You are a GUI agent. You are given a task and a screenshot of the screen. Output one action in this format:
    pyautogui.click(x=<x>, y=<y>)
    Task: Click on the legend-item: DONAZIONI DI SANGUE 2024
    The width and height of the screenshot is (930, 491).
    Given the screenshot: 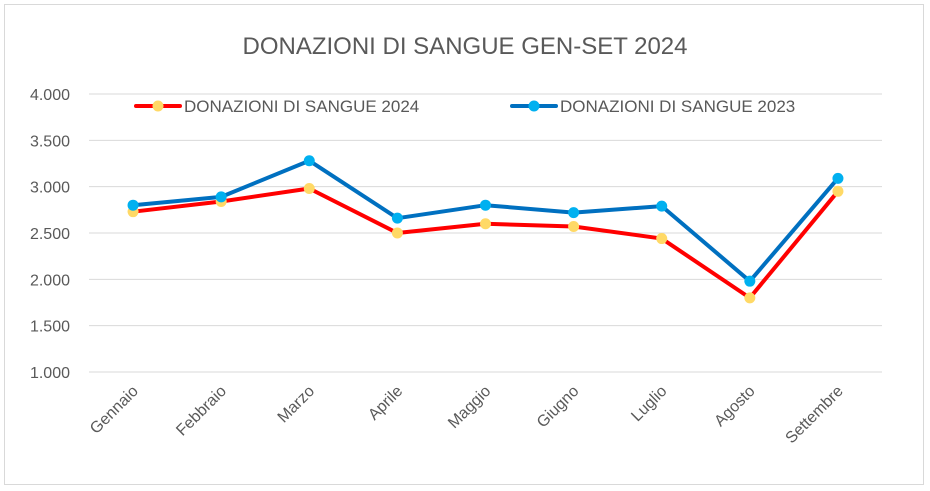 What is the action you would take?
    pyautogui.click(x=276, y=106)
    